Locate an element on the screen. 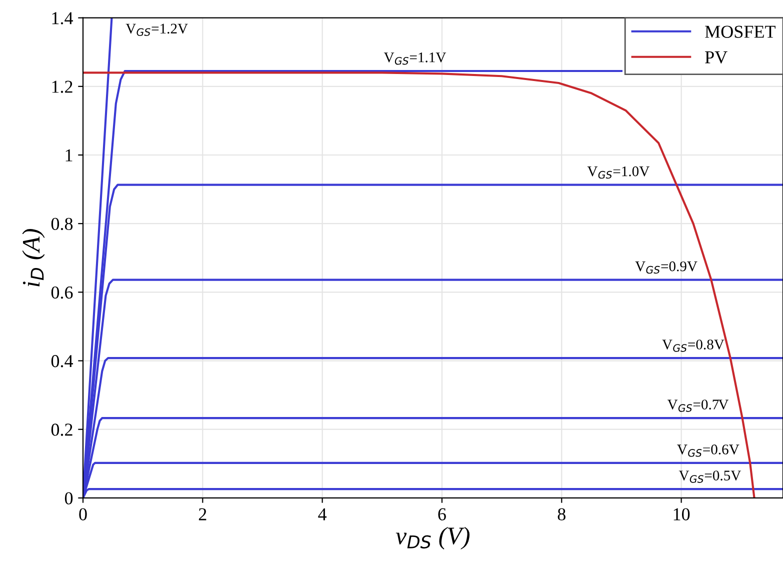 The image size is (783, 575). annotation: V$_{GS}$=0.7V is located at coordinates (698, 406).